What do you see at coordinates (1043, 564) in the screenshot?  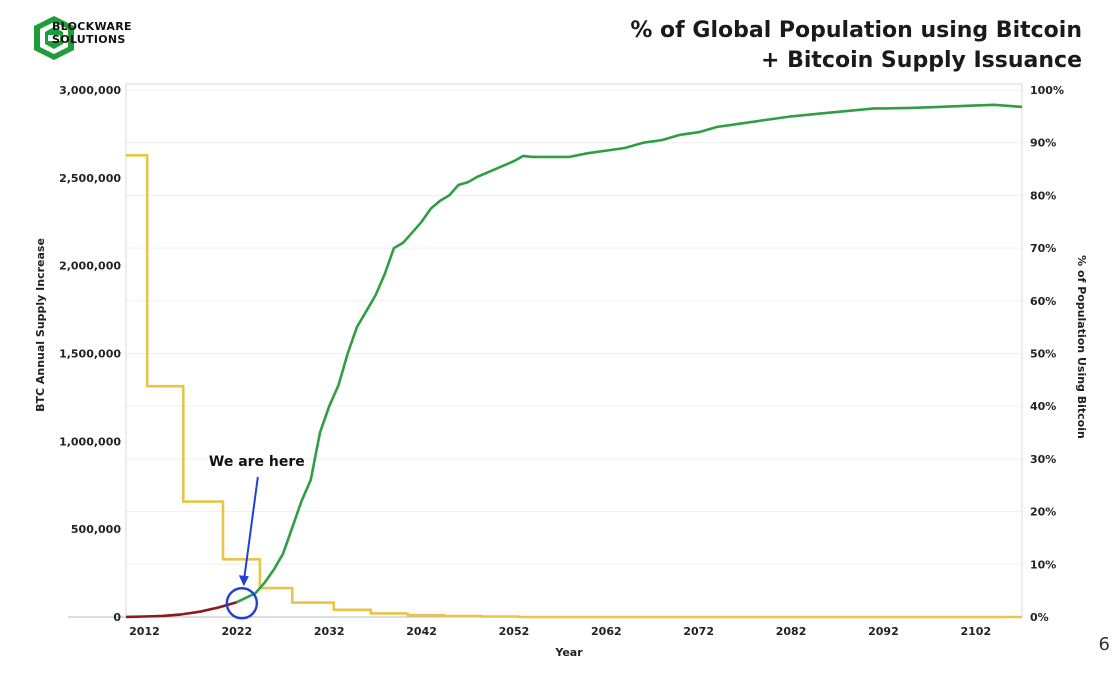 I see `right-tick-label: 10%` at bounding box center [1043, 564].